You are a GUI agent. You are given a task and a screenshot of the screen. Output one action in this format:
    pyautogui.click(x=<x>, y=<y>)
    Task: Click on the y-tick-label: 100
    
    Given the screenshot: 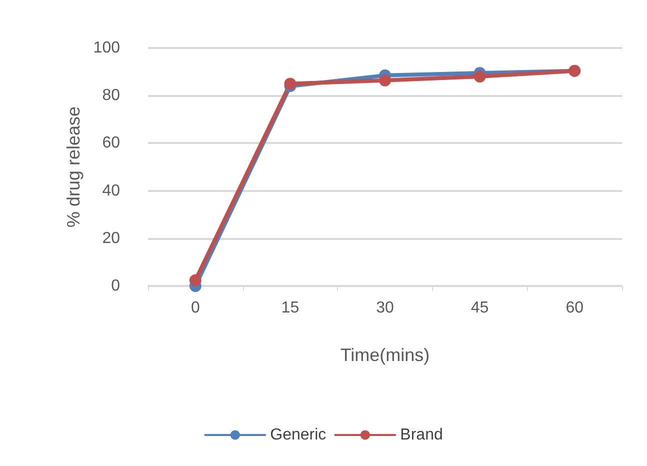 What is the action you would take?
    pyautogui.click(x=106, y=48)
    